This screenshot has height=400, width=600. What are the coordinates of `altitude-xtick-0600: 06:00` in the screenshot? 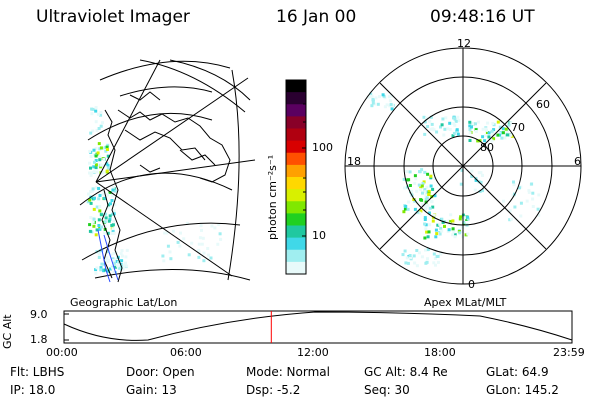 It's located at (186, 352).